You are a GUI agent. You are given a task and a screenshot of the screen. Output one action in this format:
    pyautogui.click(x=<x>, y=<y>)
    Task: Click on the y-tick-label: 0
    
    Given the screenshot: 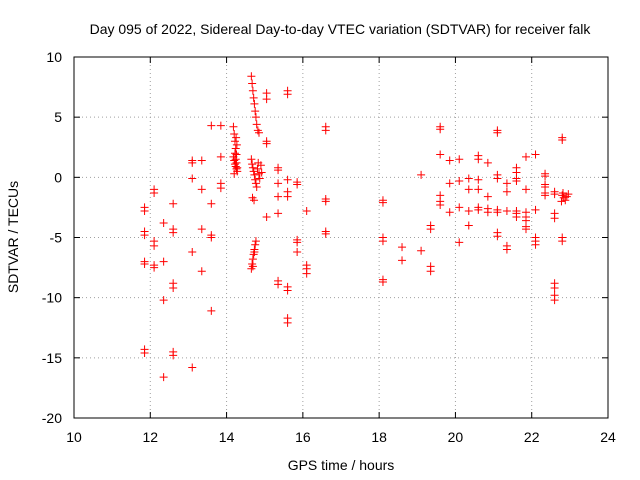 What is the action you would take?
    pyautogui.click(x=58, y=177)
    